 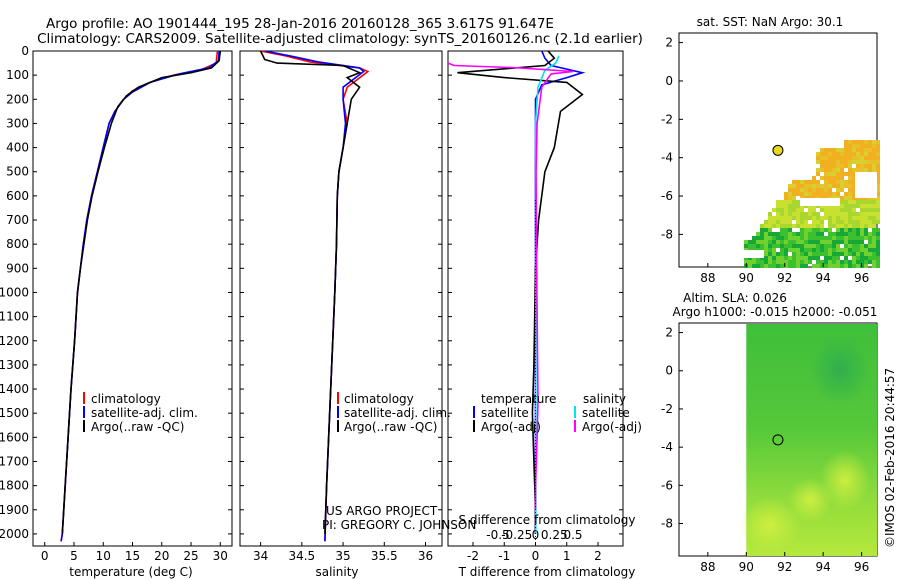 I want to click on salinity-satellite-line, so click(x=547, y=294).